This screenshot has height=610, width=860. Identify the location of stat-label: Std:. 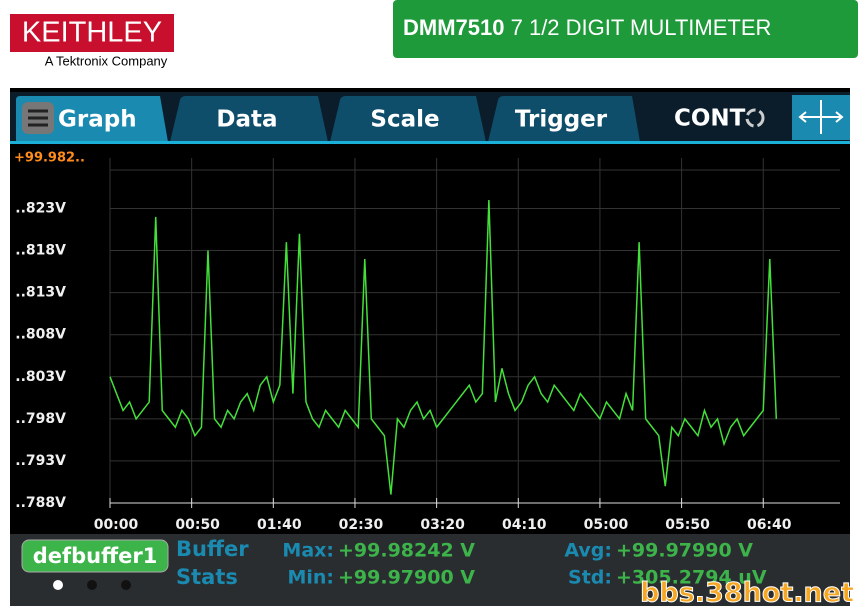
(590, 578).